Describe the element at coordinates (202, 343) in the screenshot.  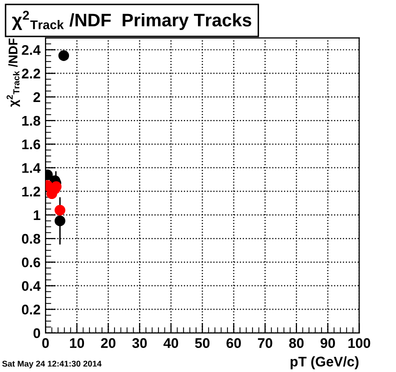
I see `x-tick-label: 50` at that location.